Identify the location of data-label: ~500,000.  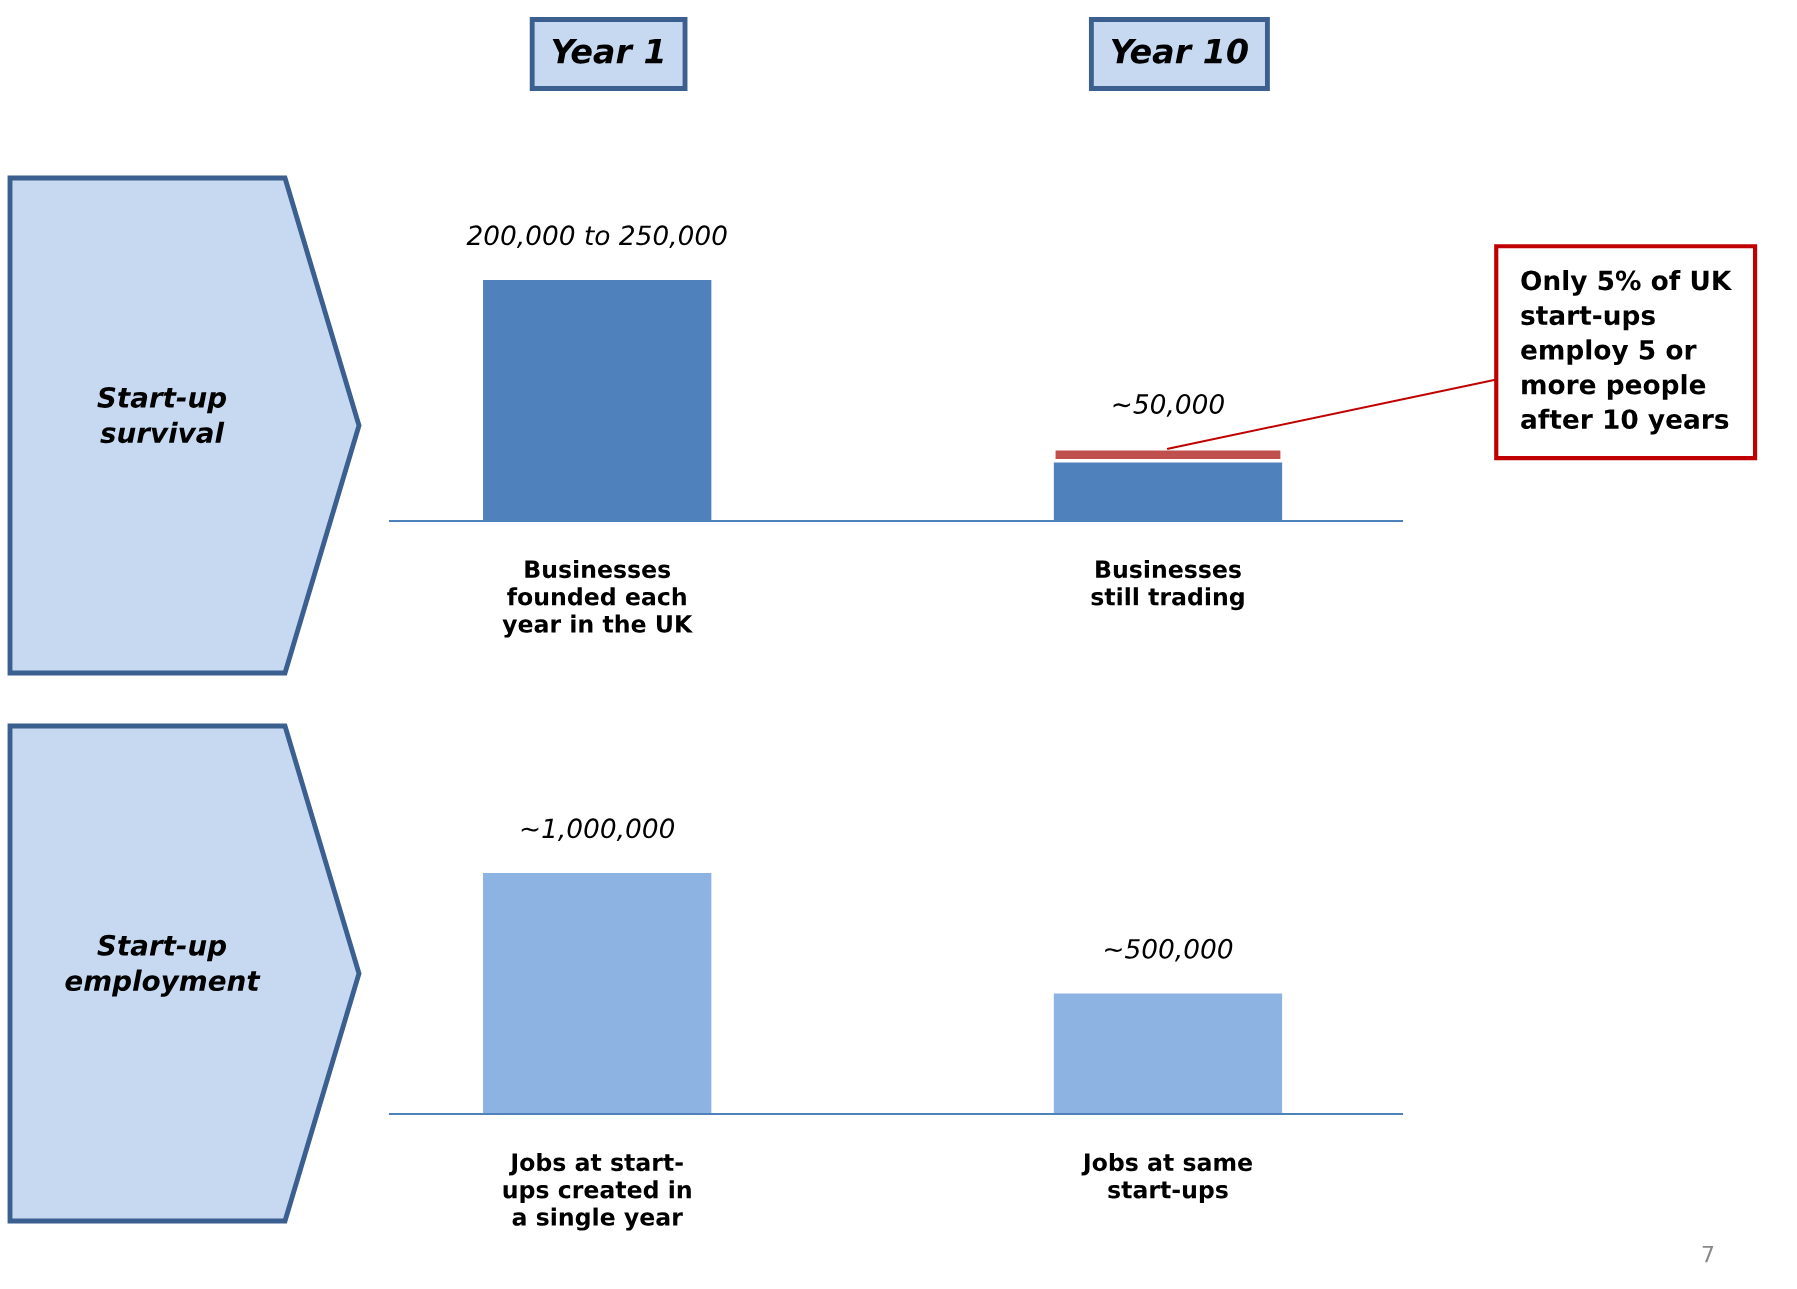
(1169, 950).